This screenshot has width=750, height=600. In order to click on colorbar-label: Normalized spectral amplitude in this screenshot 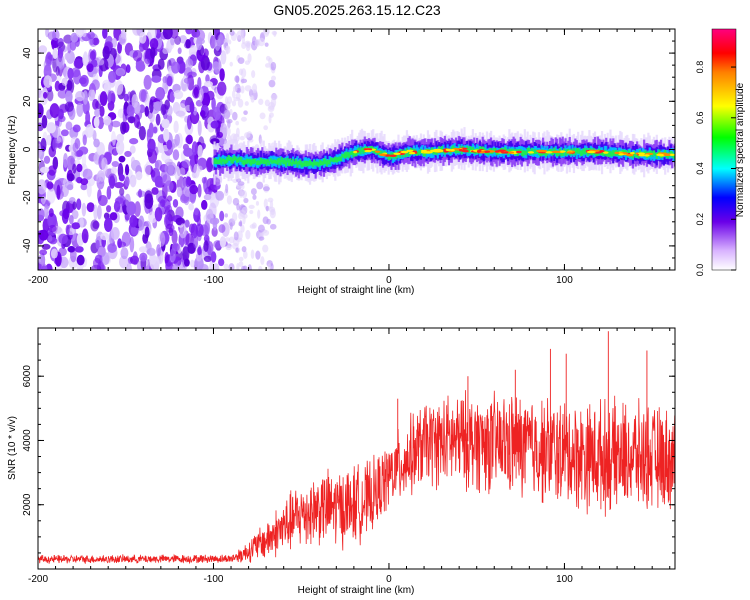, I will do `click(740, 149)`.